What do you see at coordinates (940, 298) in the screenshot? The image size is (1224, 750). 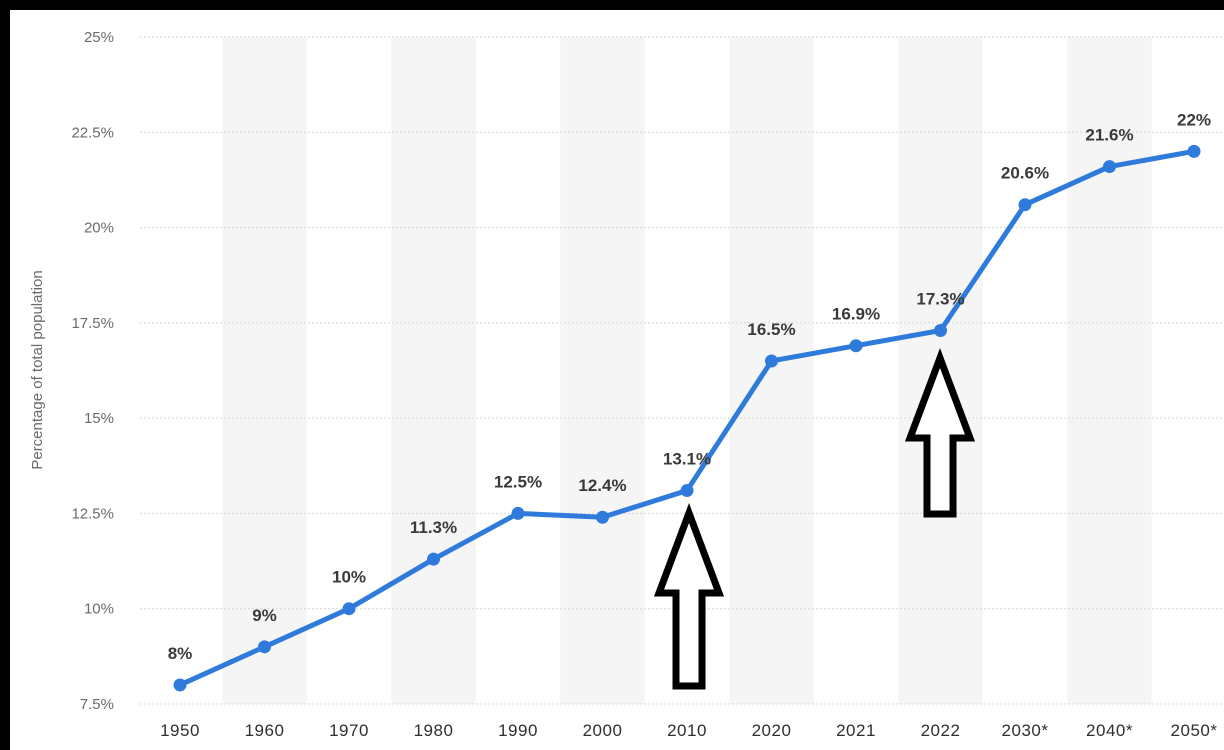 I see `data-label: 17.3%` at bounding box center [940, 298].